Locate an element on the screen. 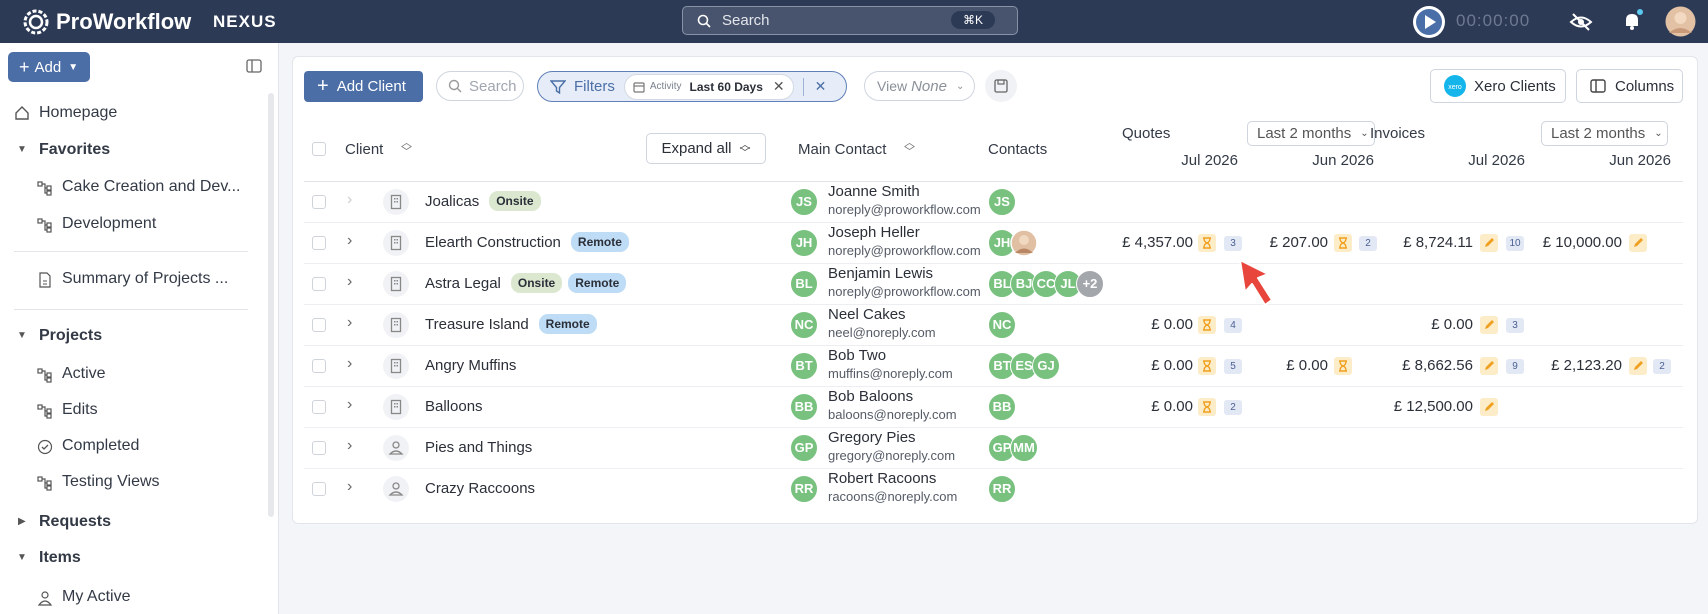  caret: ▼ is located at coordinates (22, 557).